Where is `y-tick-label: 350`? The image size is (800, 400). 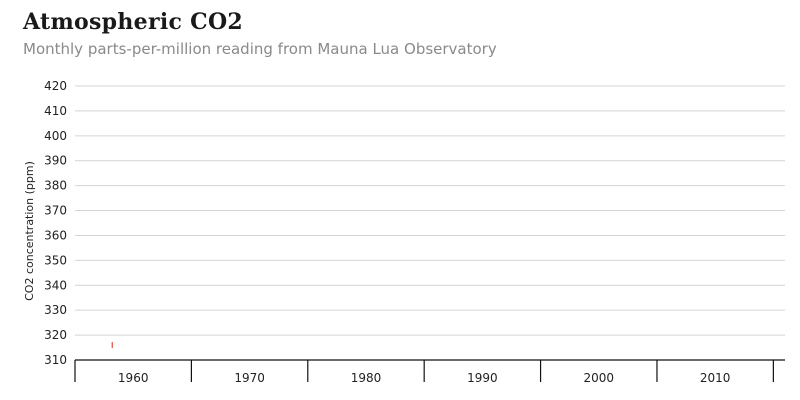
y-tick-label: 350 is located at coordinates (55, 260).